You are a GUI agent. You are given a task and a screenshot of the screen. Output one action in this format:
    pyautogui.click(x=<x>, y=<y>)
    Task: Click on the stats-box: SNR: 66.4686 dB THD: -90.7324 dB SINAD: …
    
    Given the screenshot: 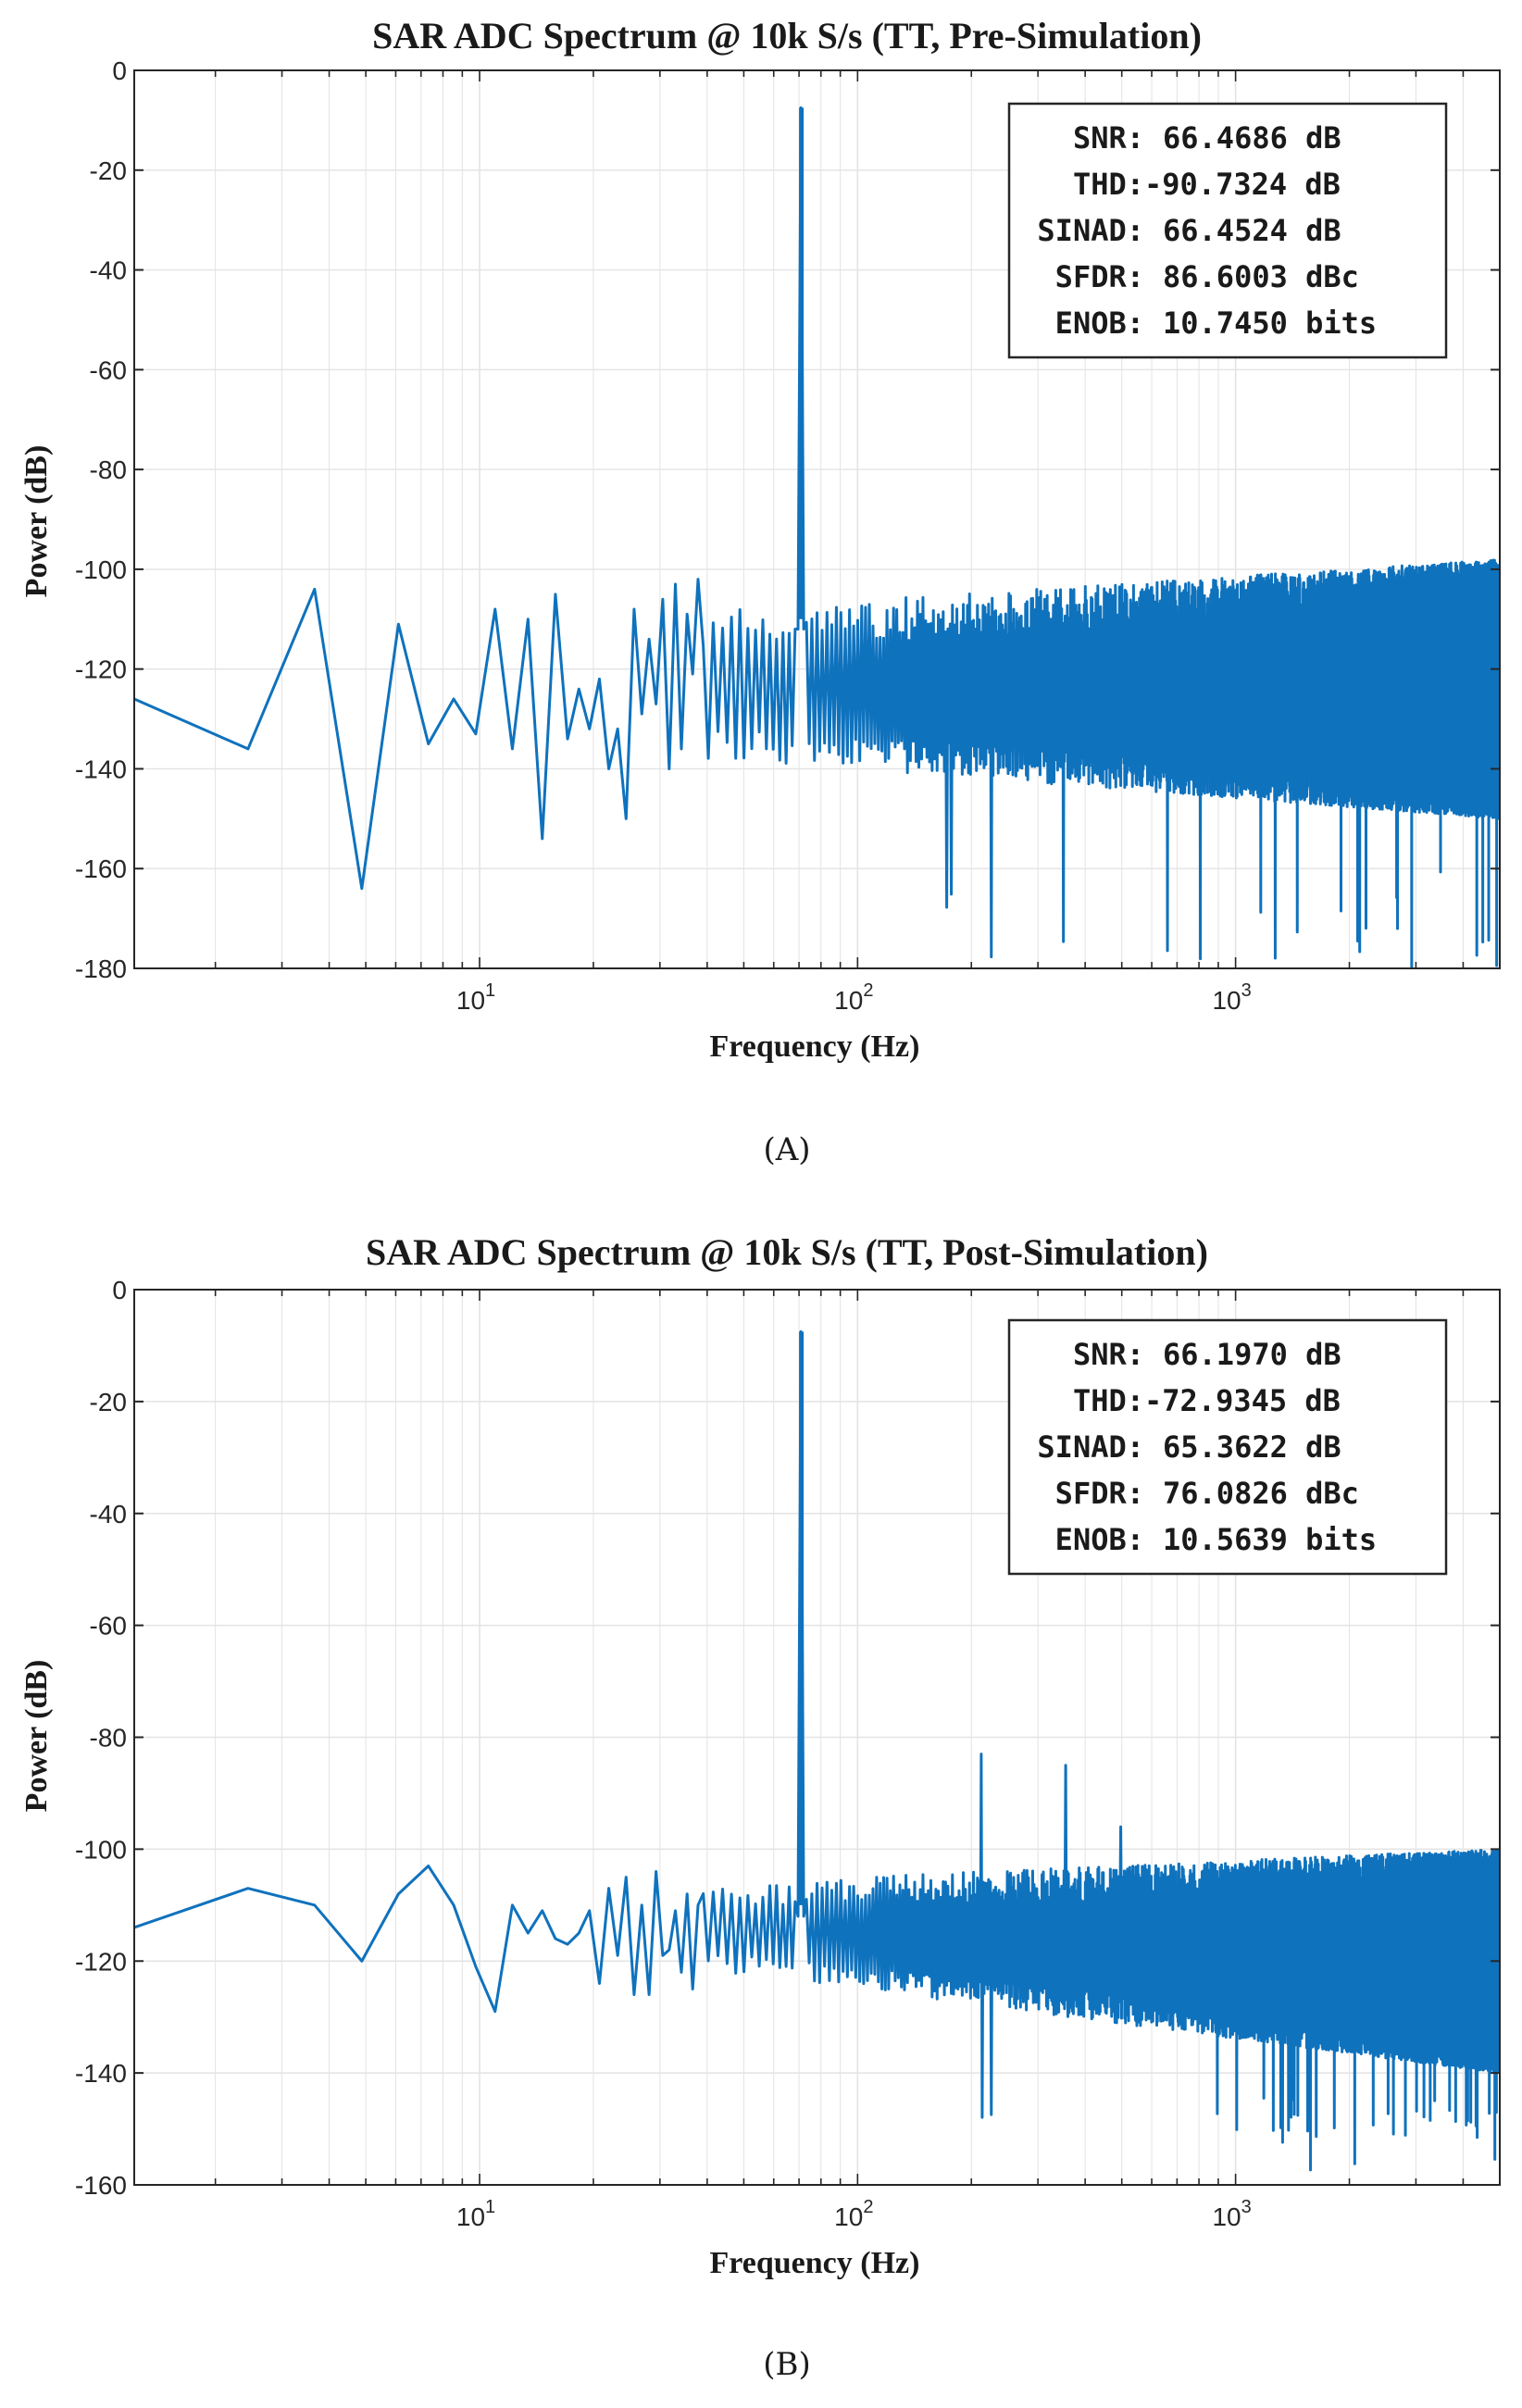 What is the action you would take?
    pyautogui.click(x=1227, y=230)
    